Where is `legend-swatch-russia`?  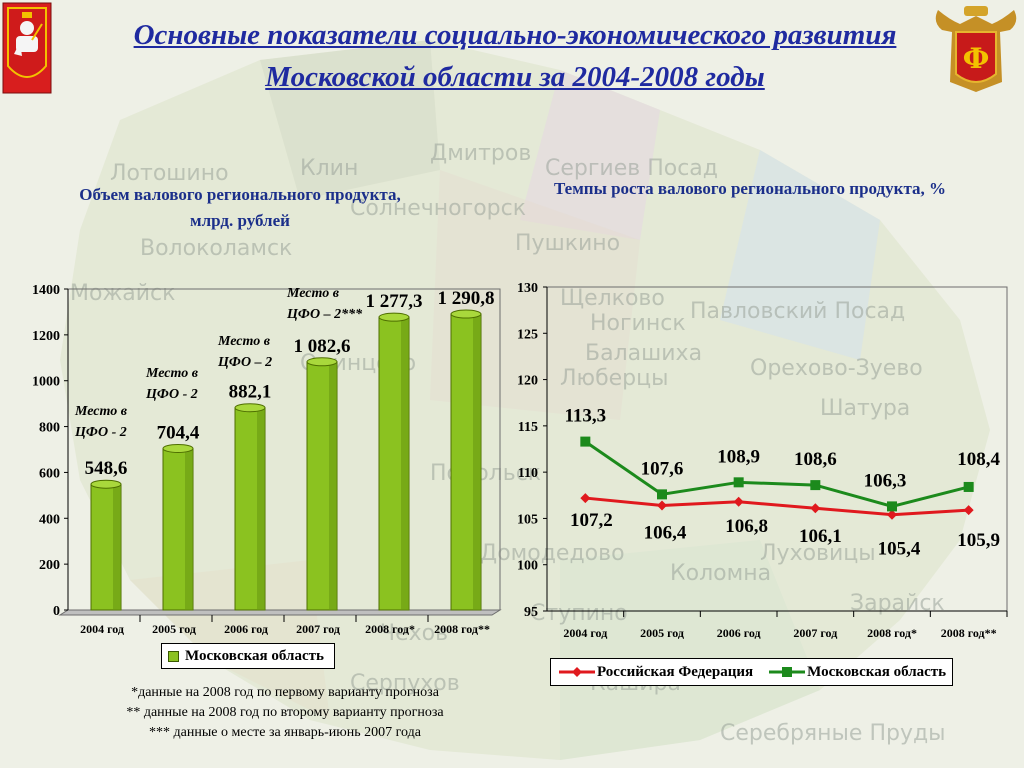
legend-swatch-russia is located at coordinates (577, 672).